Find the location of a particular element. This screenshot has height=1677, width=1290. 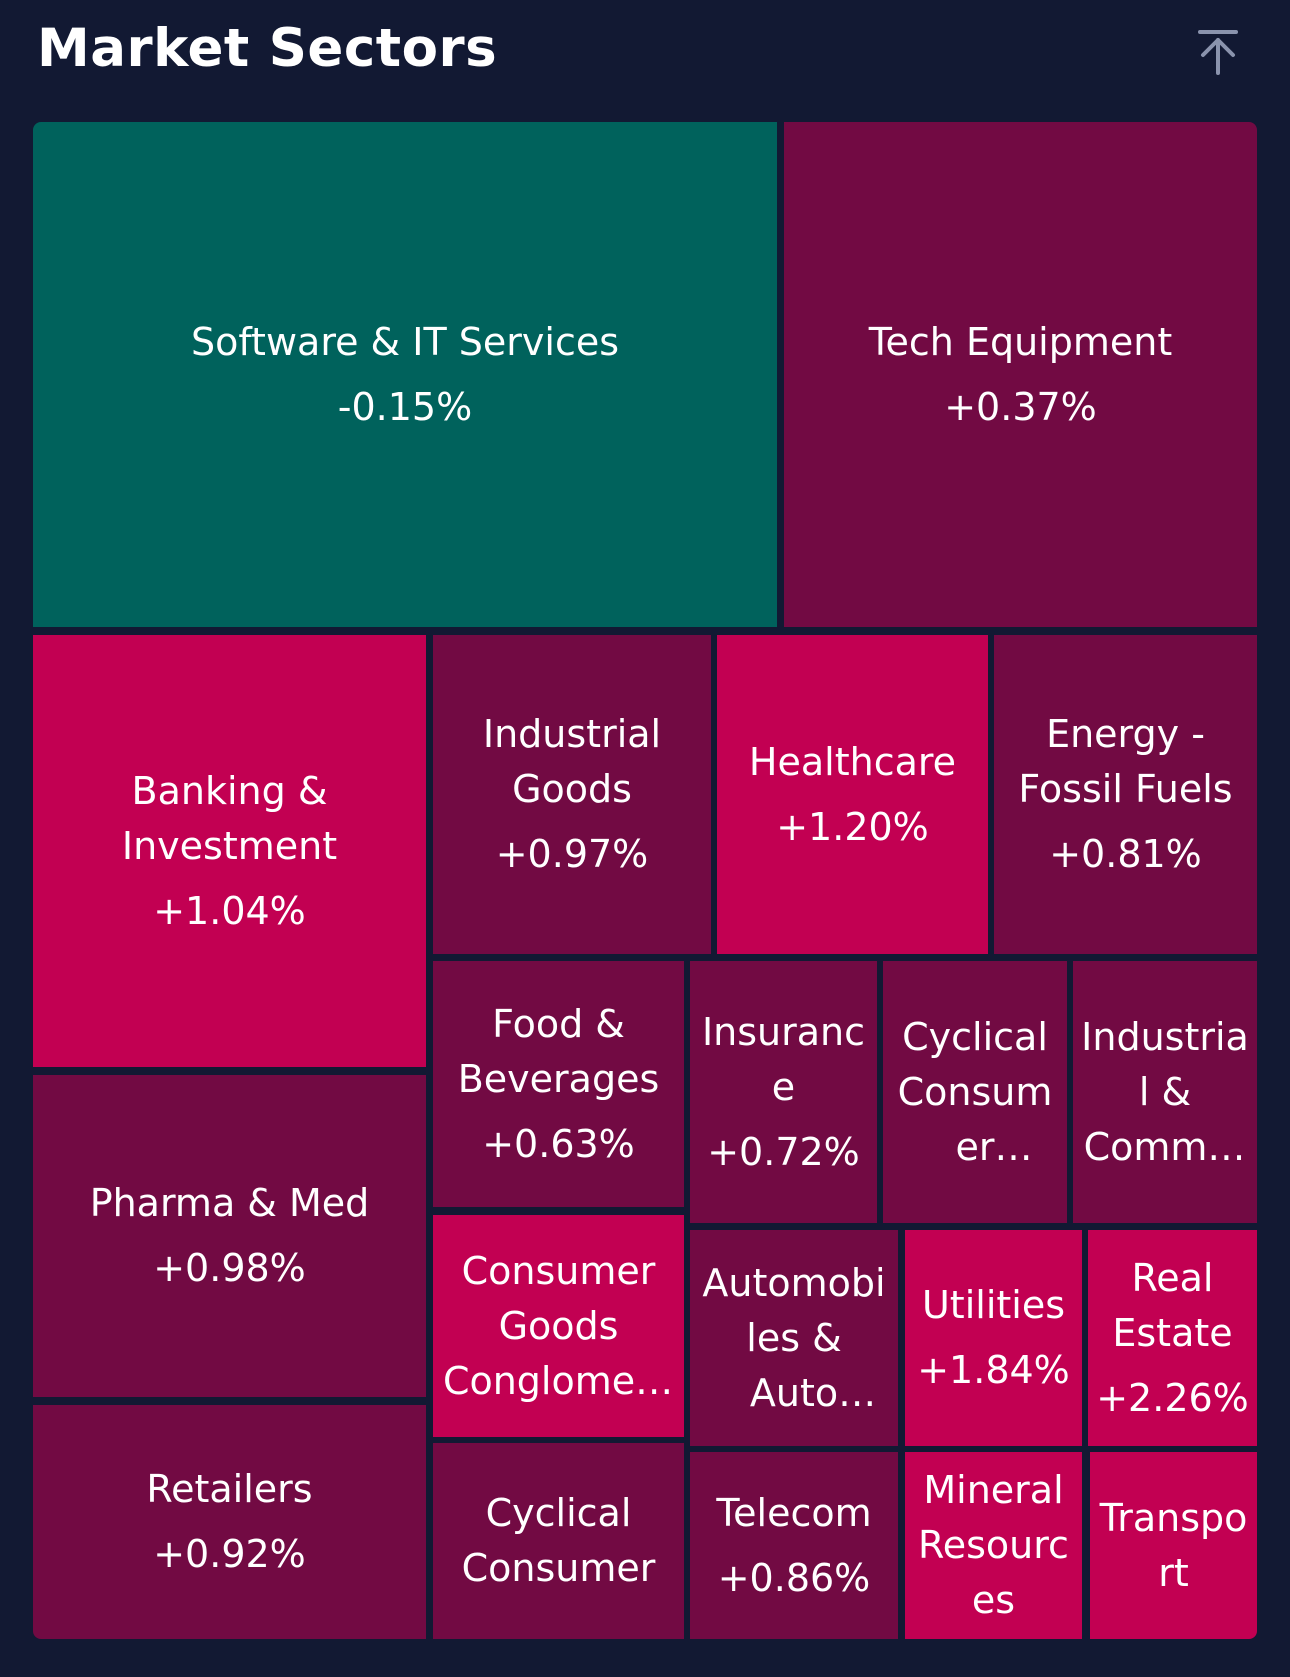

sector-tile-telecom: Telecom +0.86% is located at coordinates (794, 1545).